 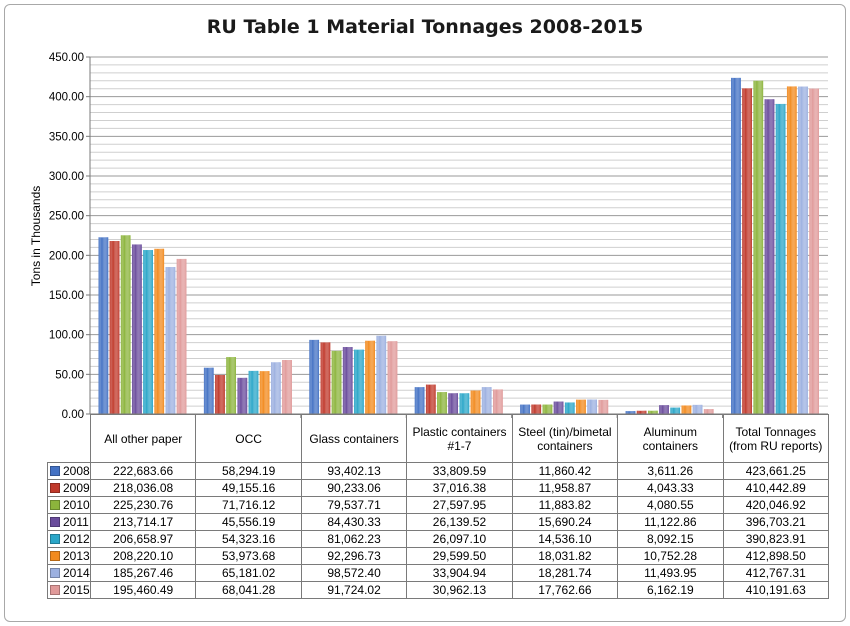 I want to click on series-name: 2011, so click(x=76, y=521).